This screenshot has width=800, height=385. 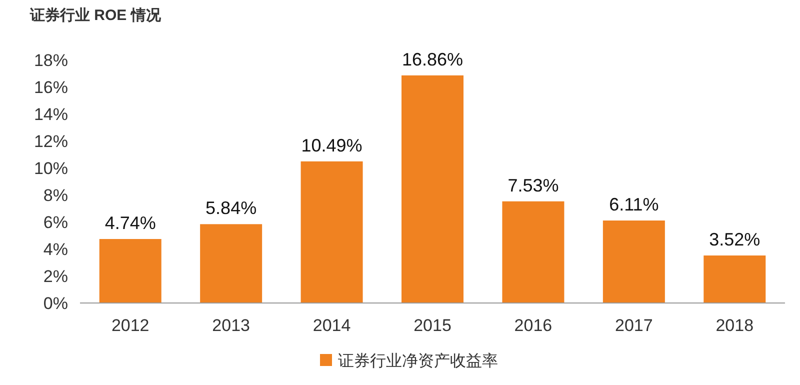 What do you see at coordinates (418, 361) in the screenshot?
I see `legend-label: 证券行业净资产收益率` at bounding box center [418, 361].